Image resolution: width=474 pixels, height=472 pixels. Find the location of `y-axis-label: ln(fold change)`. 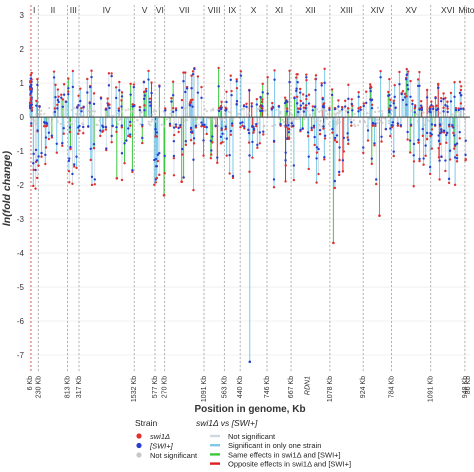

y-axis-label: ln(fold change) is located at coordinates (7, 188).